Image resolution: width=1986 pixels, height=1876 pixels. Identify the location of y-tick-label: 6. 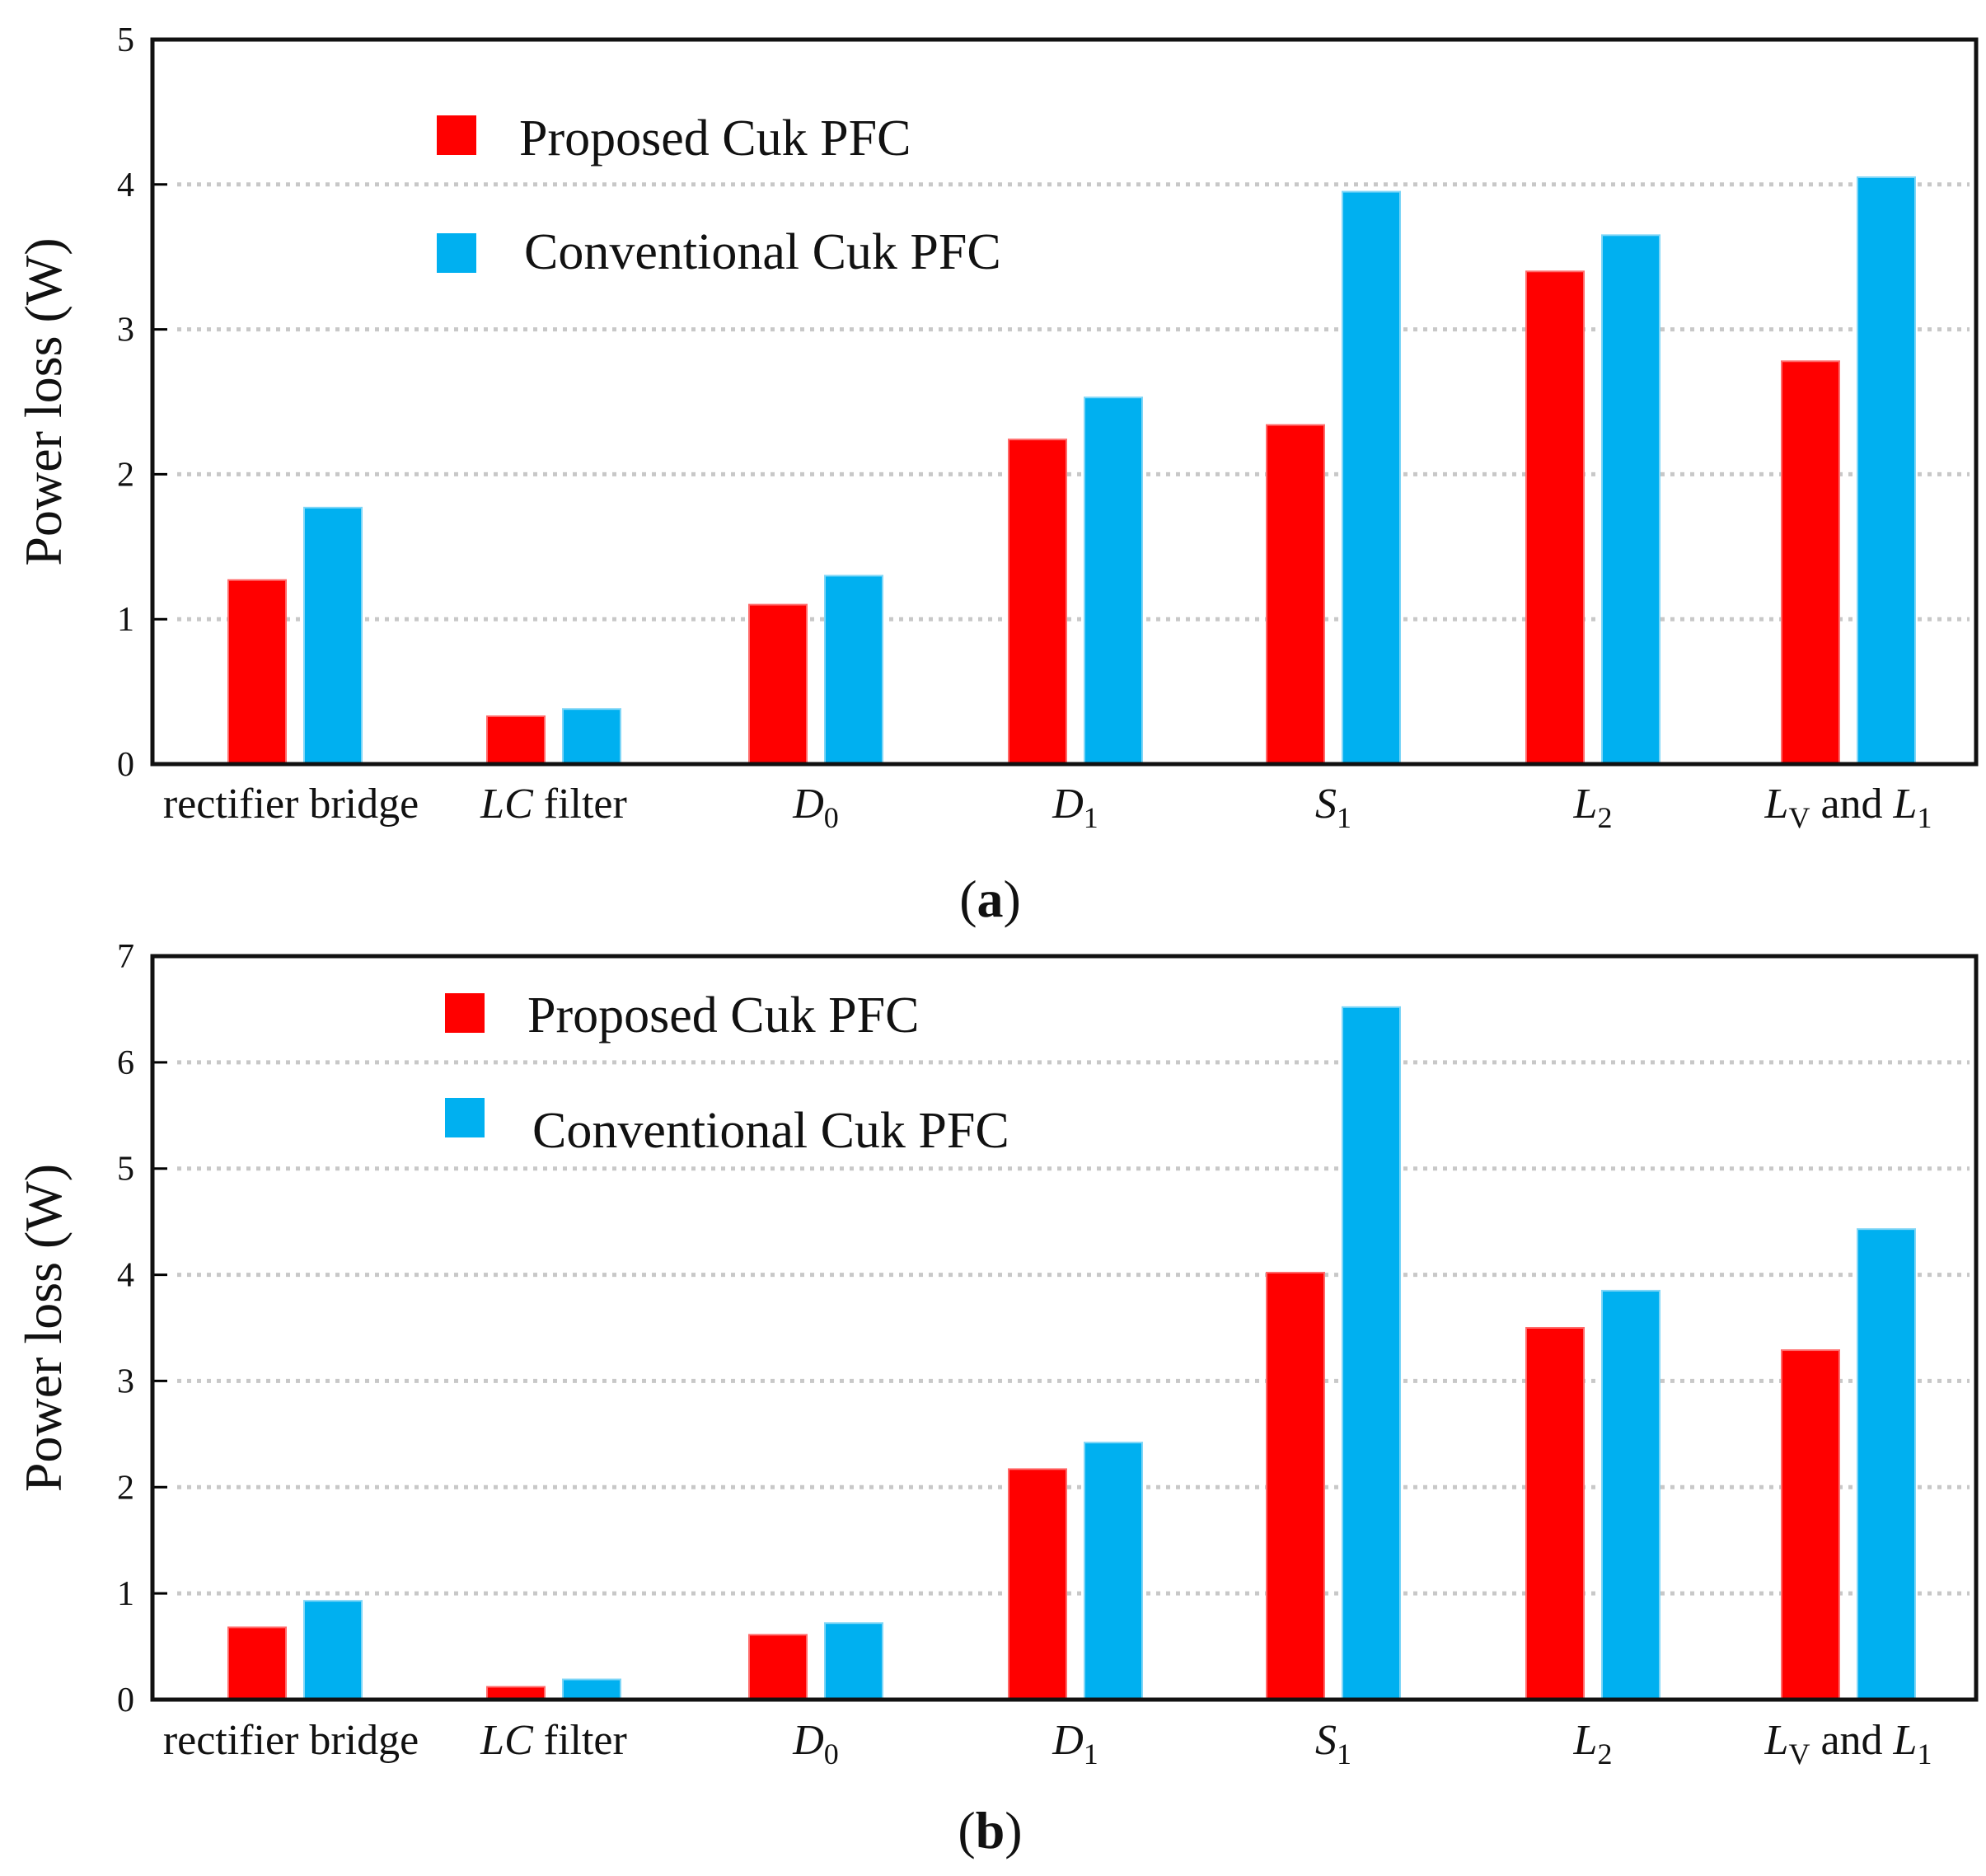
(126, 1063).